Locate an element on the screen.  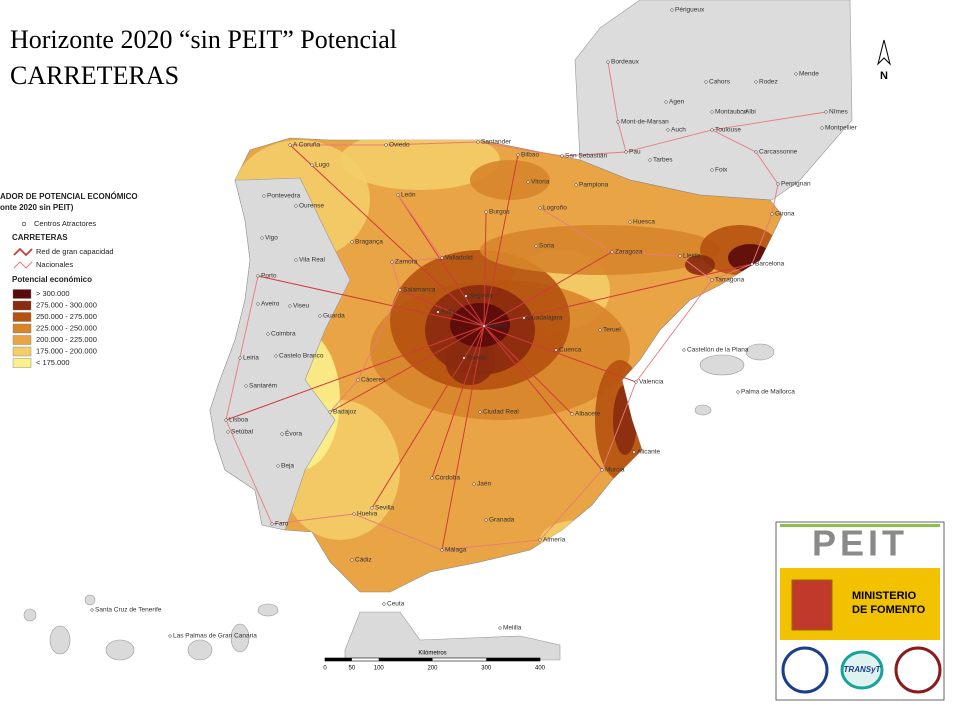
city-label: Alicante is located at coordinates (649, 452).